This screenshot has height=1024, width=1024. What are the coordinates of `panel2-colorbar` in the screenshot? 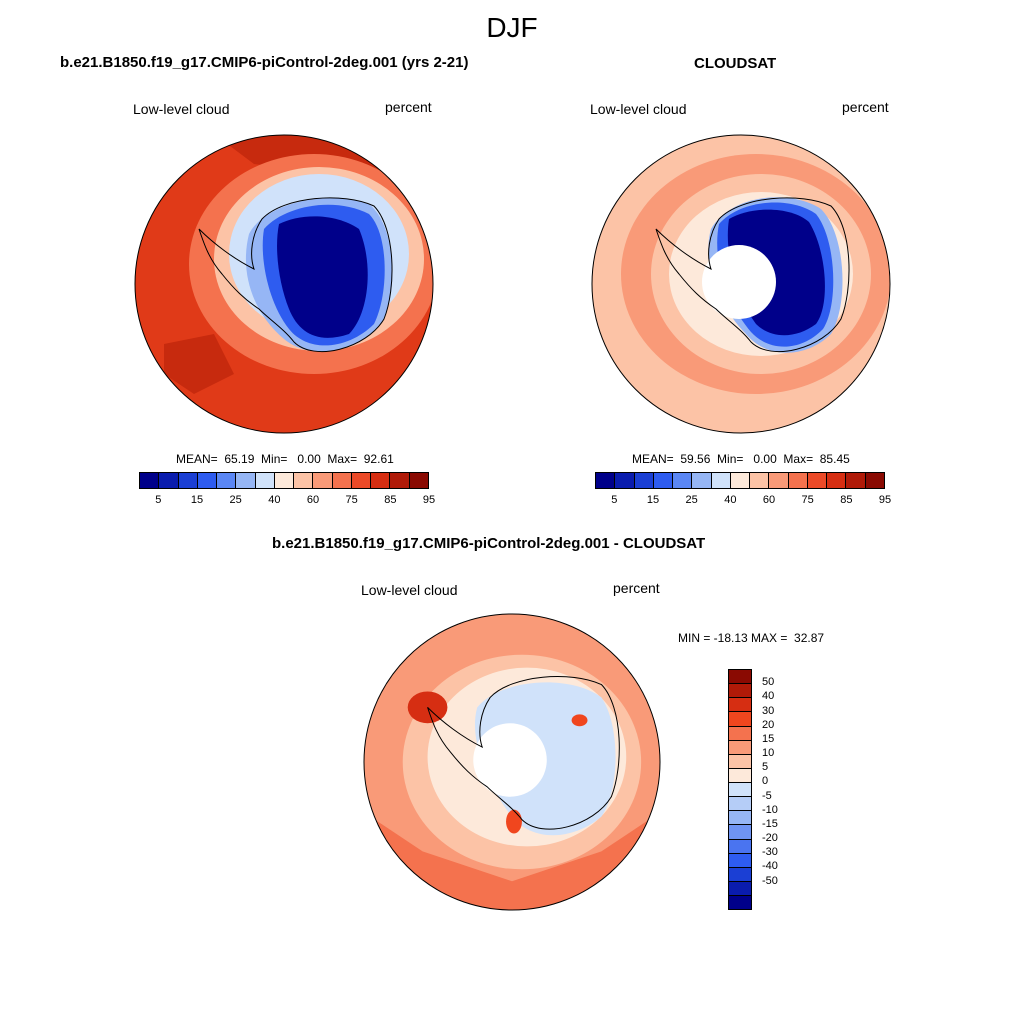 It's located at (740, 480).